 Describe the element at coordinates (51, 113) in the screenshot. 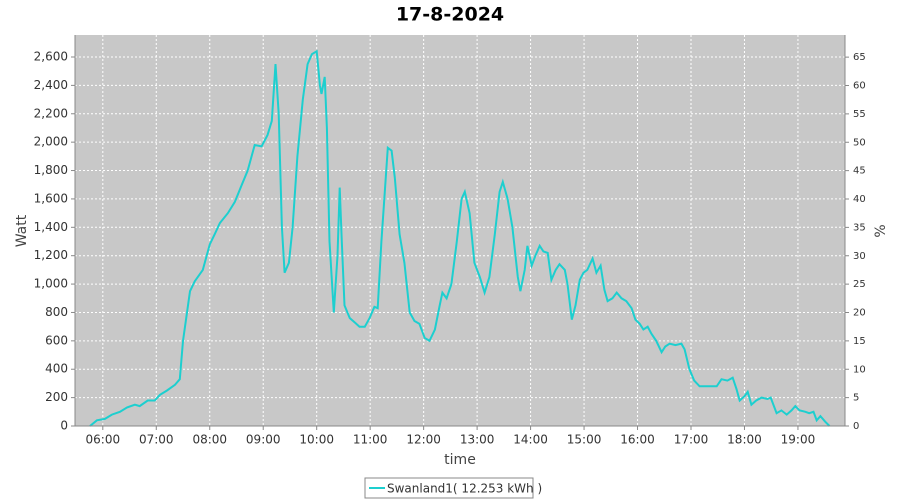

I see `y-tick-label: 2,200` at that location.